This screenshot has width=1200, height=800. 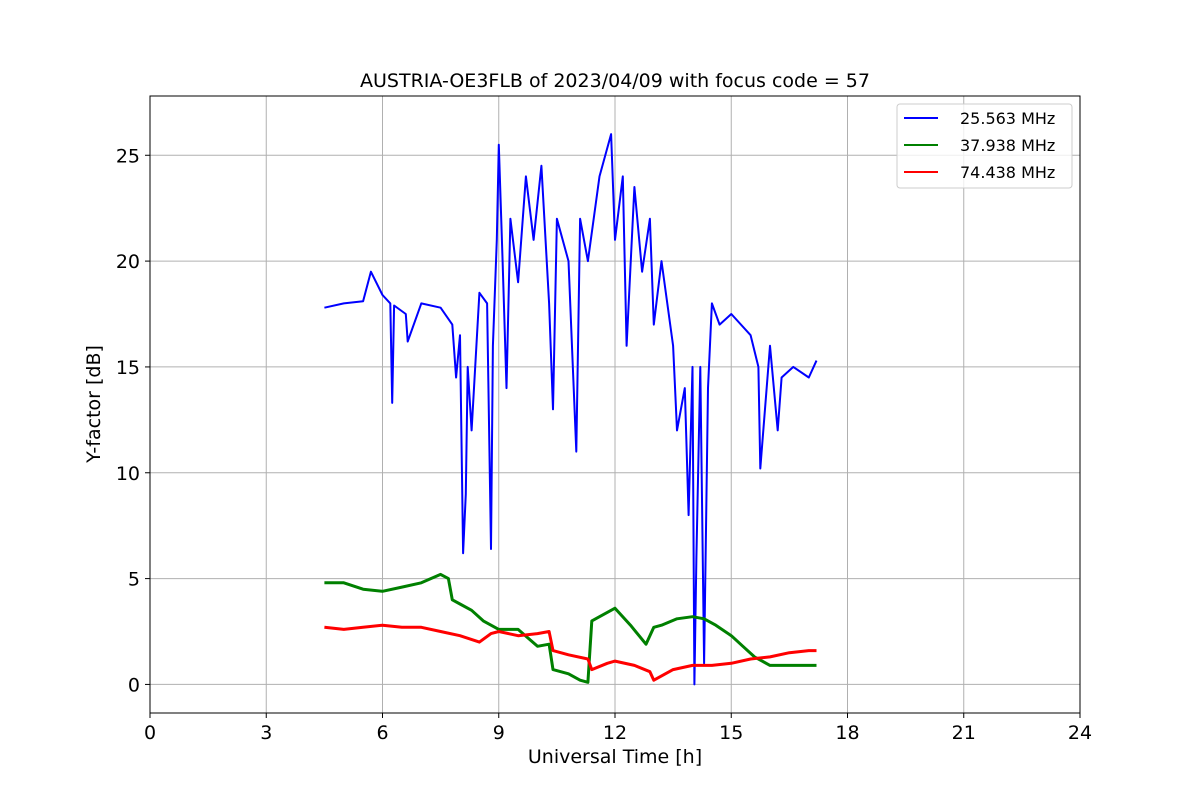 What do you see at coordinates (133, 420) in the screenshot?
I see `y-axis-ticks: 0 5 10 15 20 25` at bounding box center [133, 420].